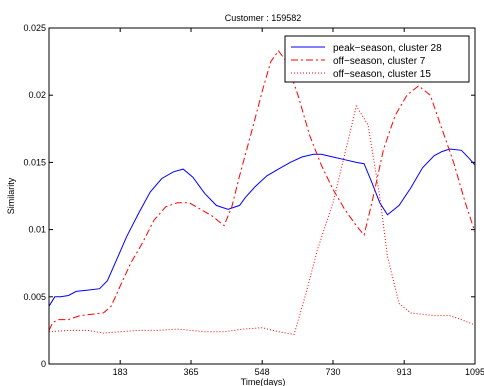 This screenshot has height=386, width=484. What do you see at coordinates (474, 372) in the screenshot?
I see `x-tick-label: 1095` at bounding box center [474, 372].